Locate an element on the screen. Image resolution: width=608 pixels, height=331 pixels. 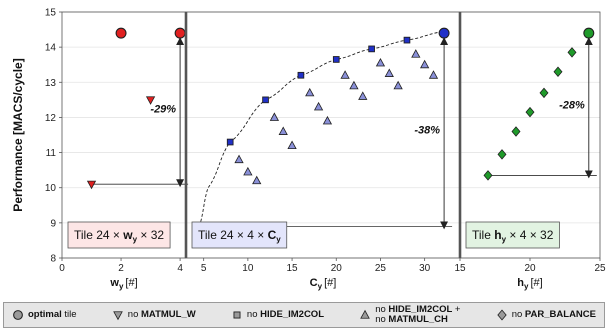
x-axis-label: hy [#] is located at coordinates (529, 284).